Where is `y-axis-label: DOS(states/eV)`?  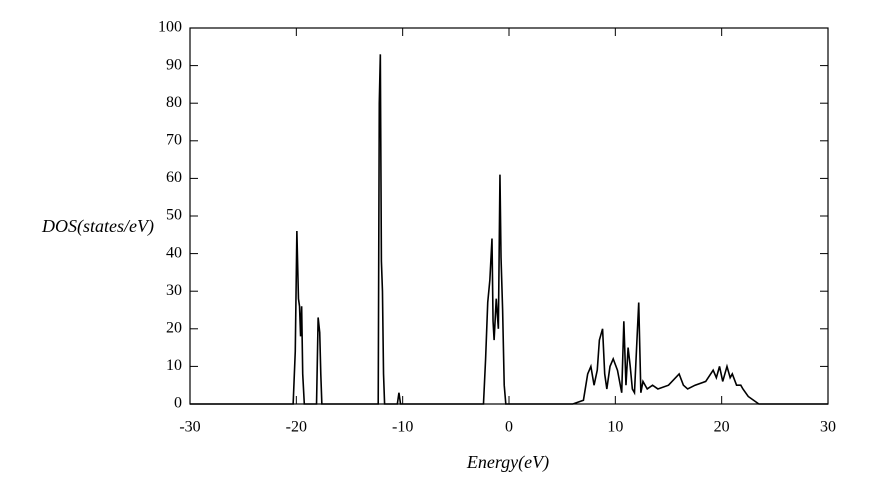 y-axis-label: DOS(states/eV) is located at coordinates (97, 226).